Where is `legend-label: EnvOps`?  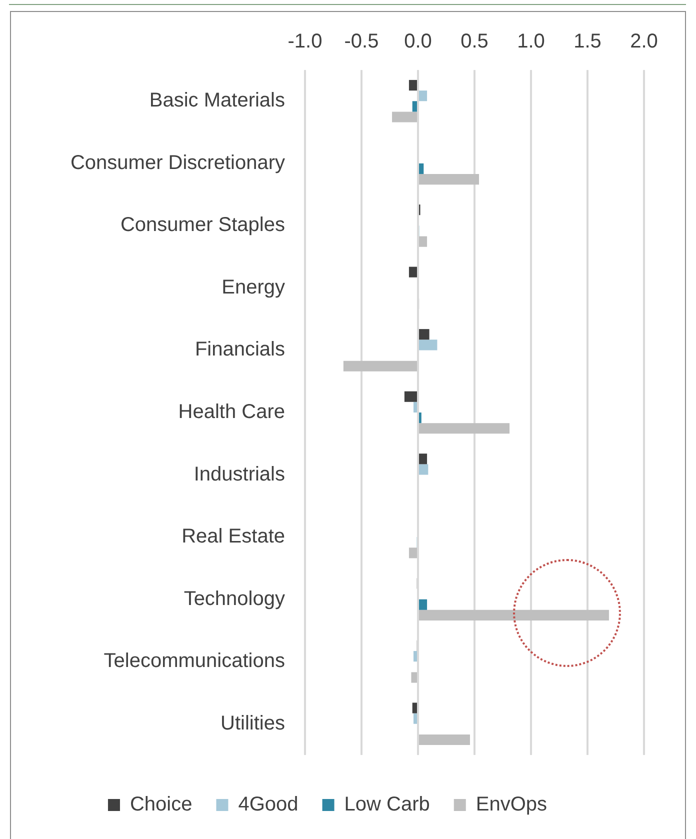
legend-label: EnvOps is located at coordinates (512, 805).